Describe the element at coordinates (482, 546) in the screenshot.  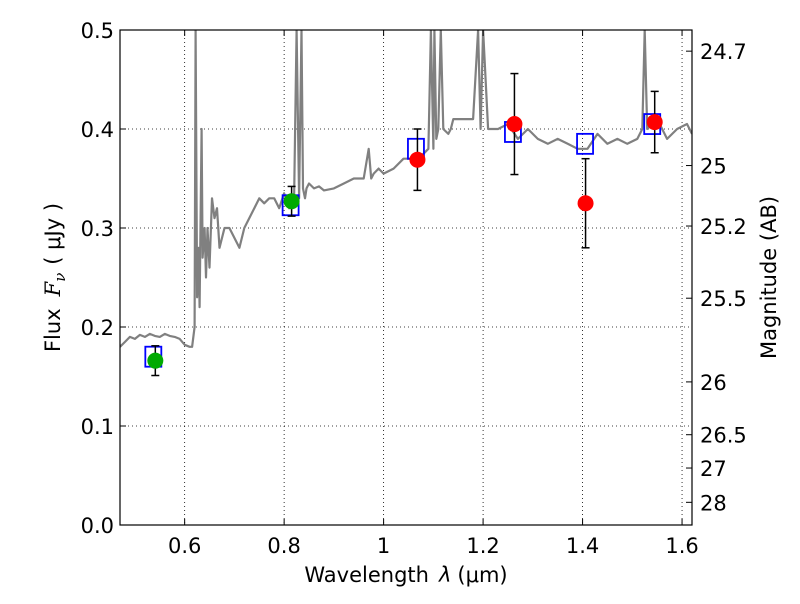
I see `x-tick-label: 1.2` at that location.